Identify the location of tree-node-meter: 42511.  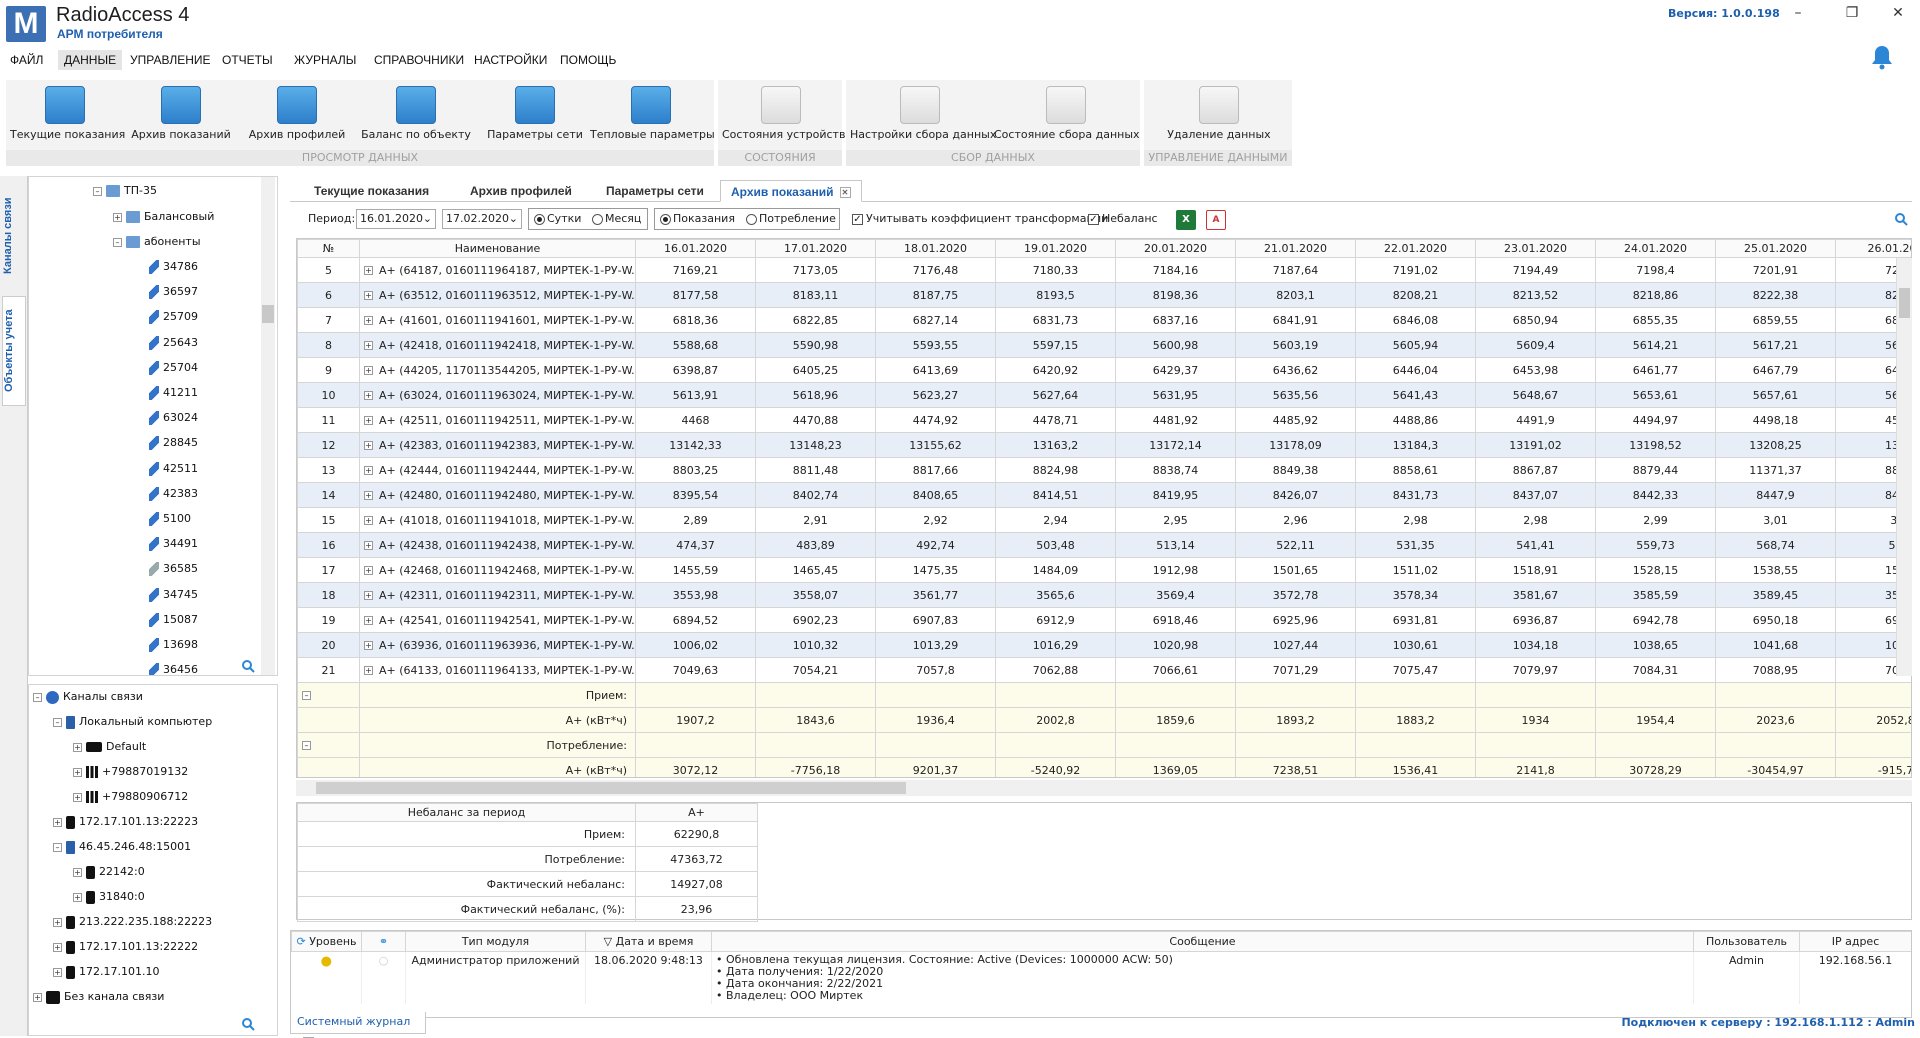
(173, 469).